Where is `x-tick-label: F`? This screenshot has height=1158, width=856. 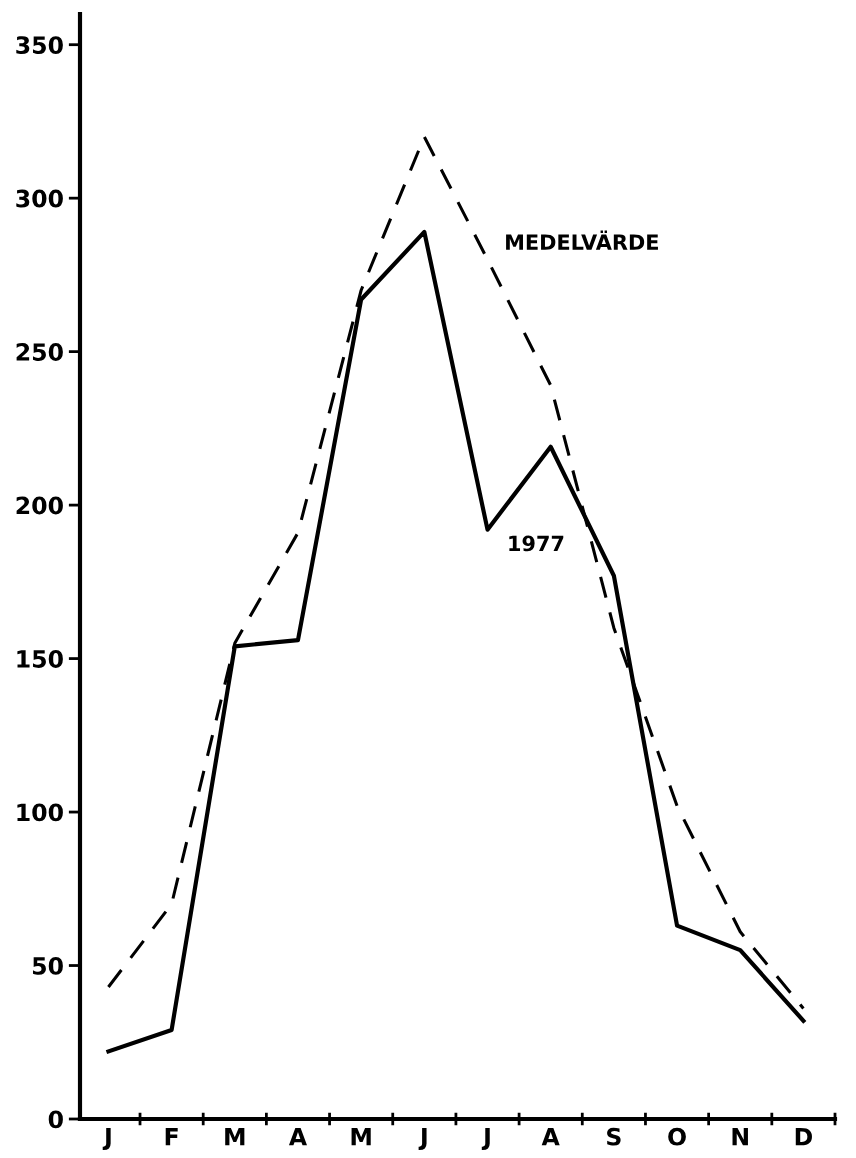
x-tick-label: F is located at coordinates (171, 1137).